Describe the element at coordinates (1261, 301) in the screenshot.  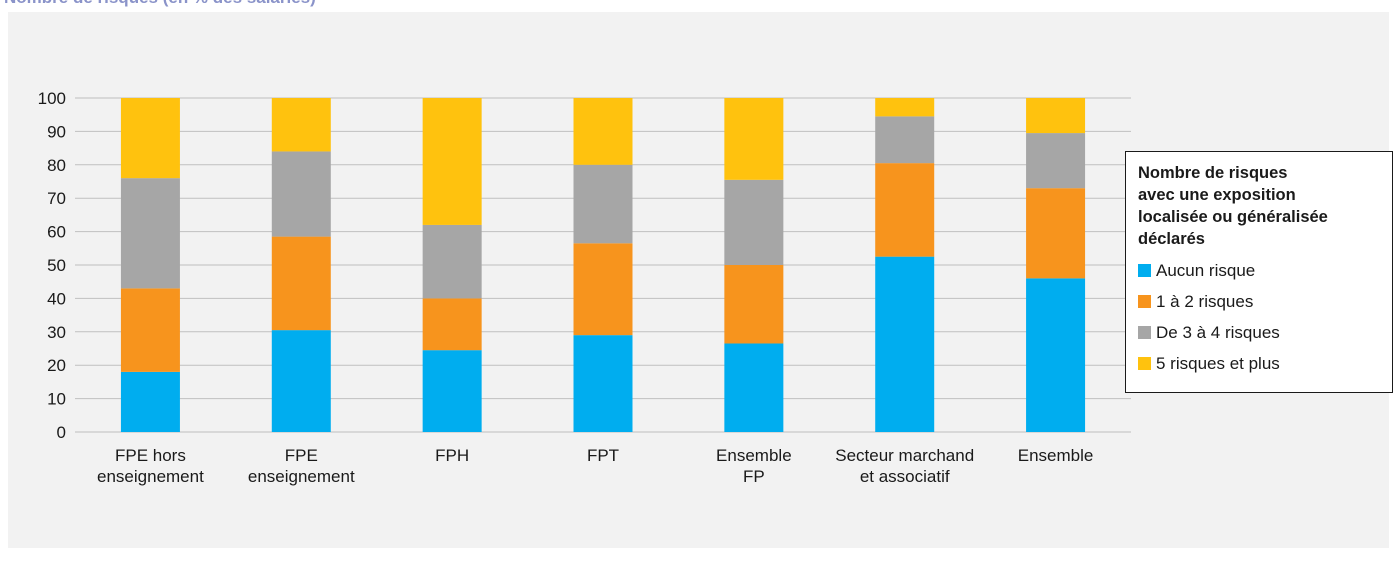
I see `legend-item: 1 à 2 risques` at that location.